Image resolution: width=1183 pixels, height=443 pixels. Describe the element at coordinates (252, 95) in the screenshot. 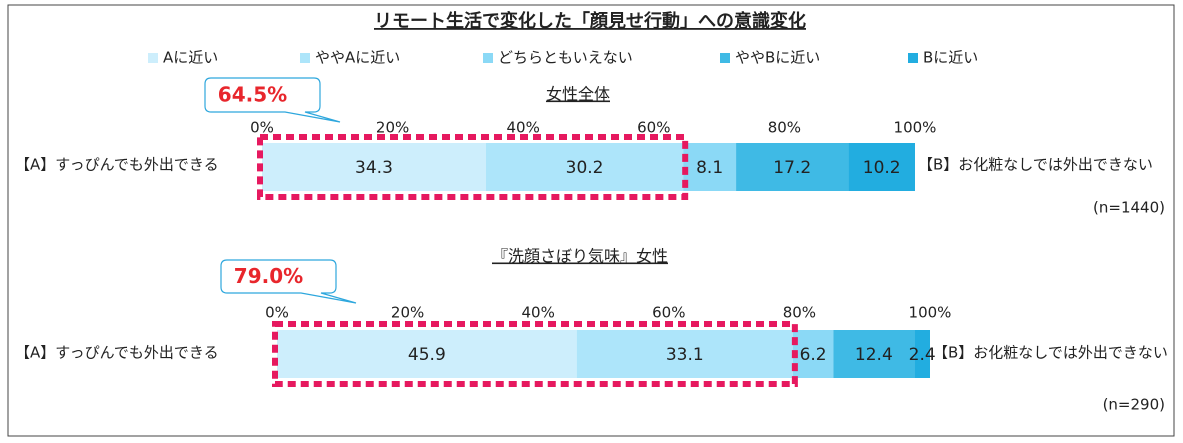

I see `callout-label: 64.5%` at that location.